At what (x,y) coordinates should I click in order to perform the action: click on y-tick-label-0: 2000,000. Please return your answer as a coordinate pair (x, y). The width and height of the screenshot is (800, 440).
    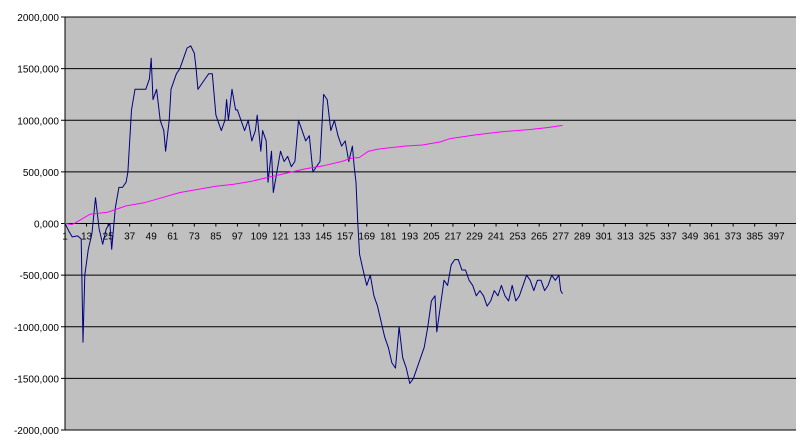
    Looking at the image, I should click on (38, 18).